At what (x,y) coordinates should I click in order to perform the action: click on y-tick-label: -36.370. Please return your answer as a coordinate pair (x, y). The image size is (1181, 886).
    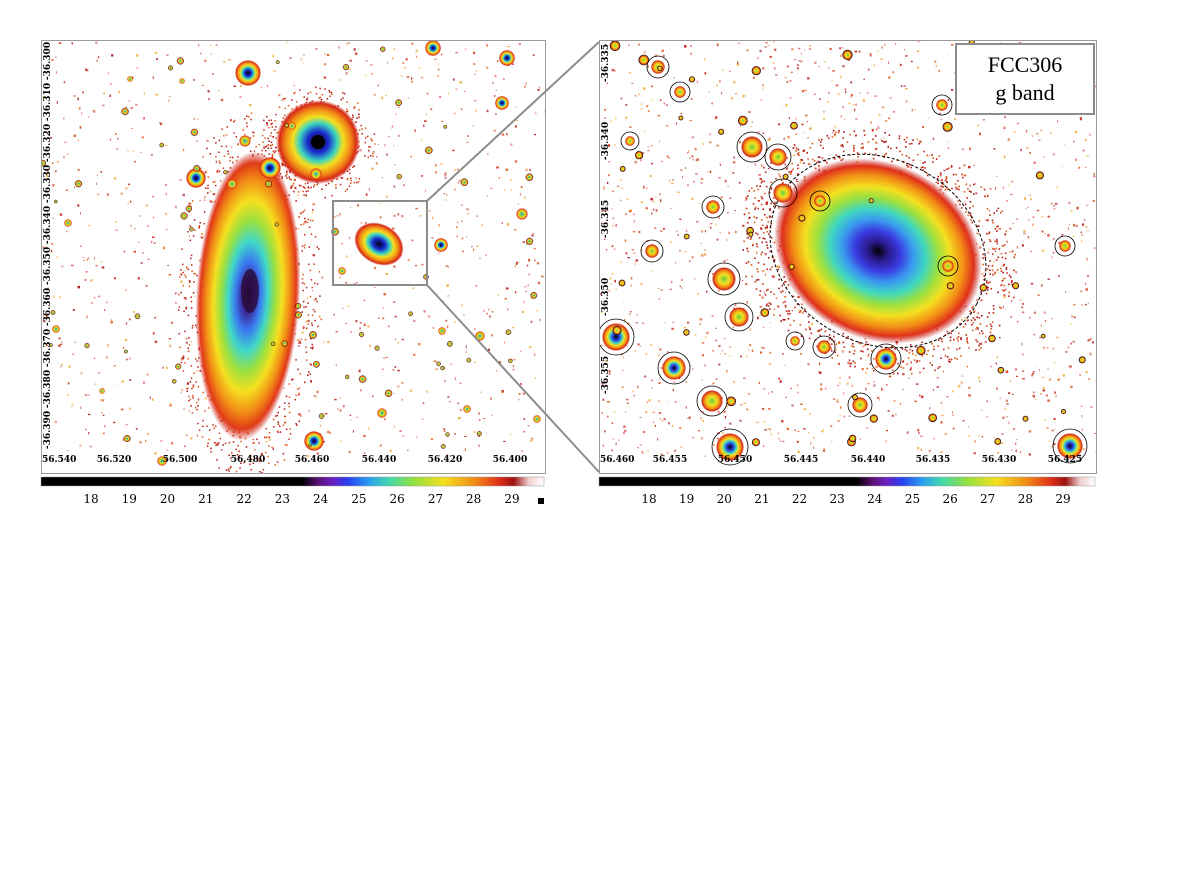
    Looking at the image, I should click on (48, 348).